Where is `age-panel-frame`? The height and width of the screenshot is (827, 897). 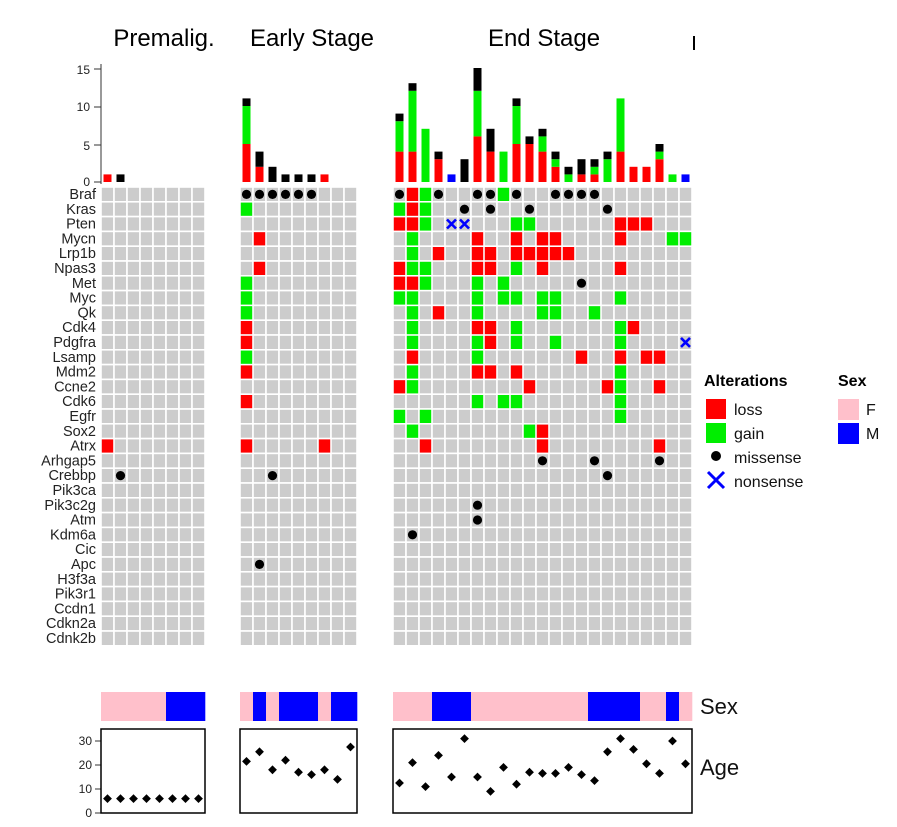 age-panel-frame is located at coordinates (153, 771).